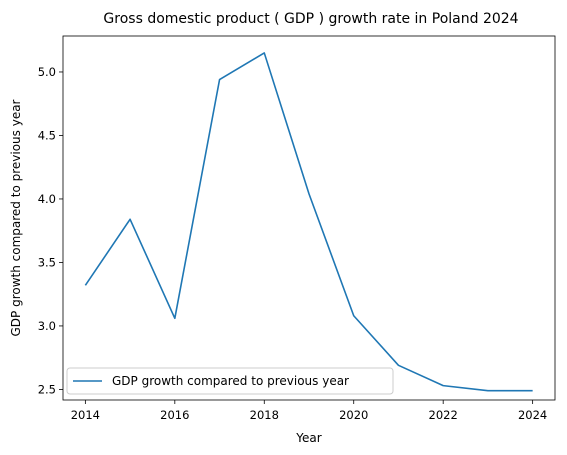  I want to click on legend-label: GDP growth compared to previous year, so click(230, 381).